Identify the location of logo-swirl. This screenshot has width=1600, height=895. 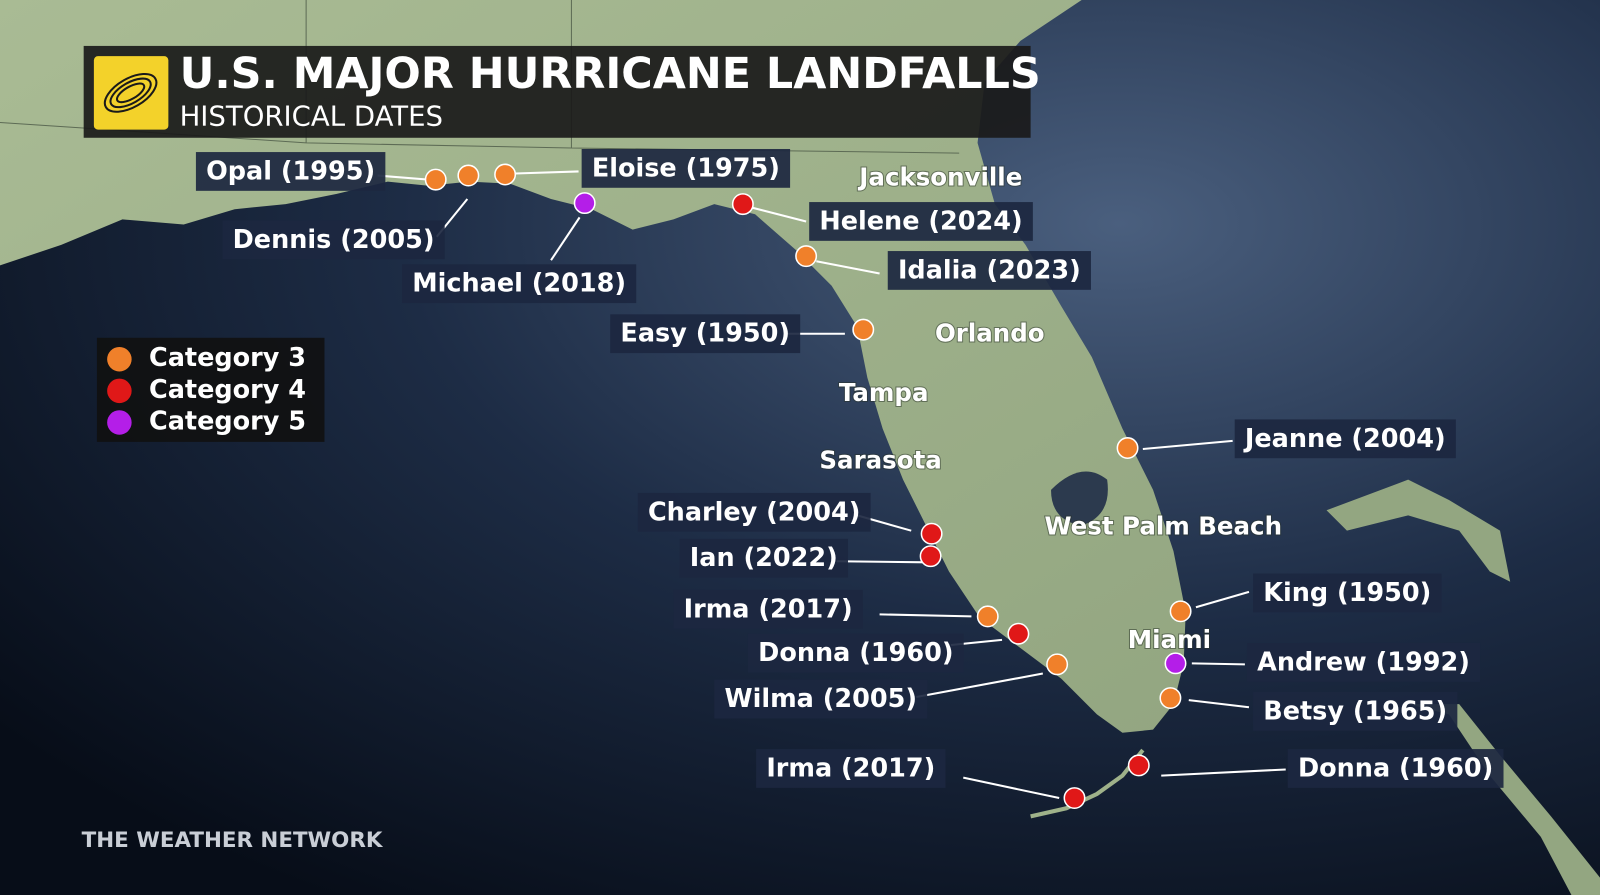
(130, 92).